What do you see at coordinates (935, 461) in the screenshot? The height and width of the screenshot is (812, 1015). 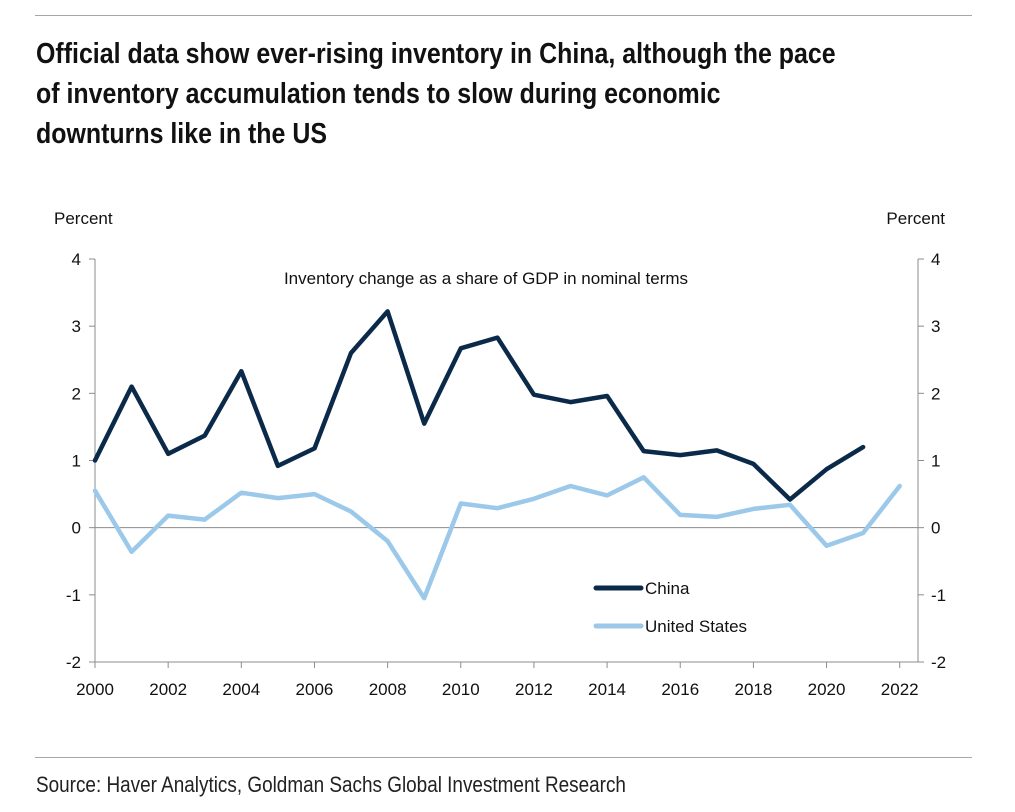 I see `y-tick-label-right: 1` at bounding box center [935, 461].